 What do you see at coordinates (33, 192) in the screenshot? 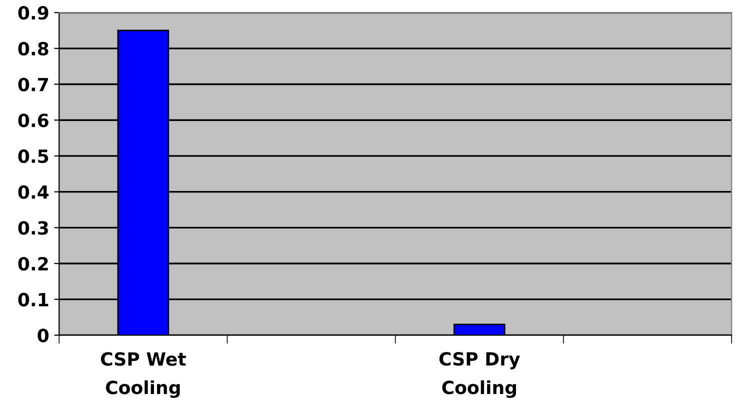
I see `y-tick-label: 0.4` at bounding box center [33, 192].